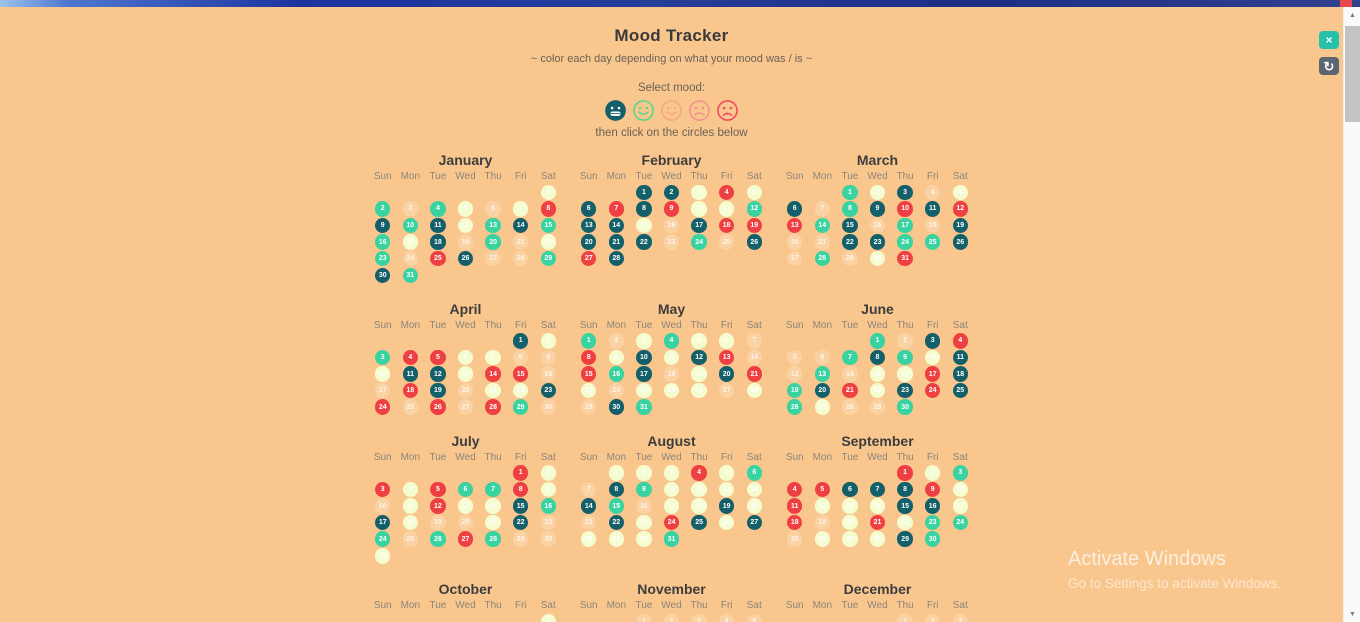 This screenshot has height=622, width=1360. I want to click on day-circle-january-21: 21, so click(520, 242).